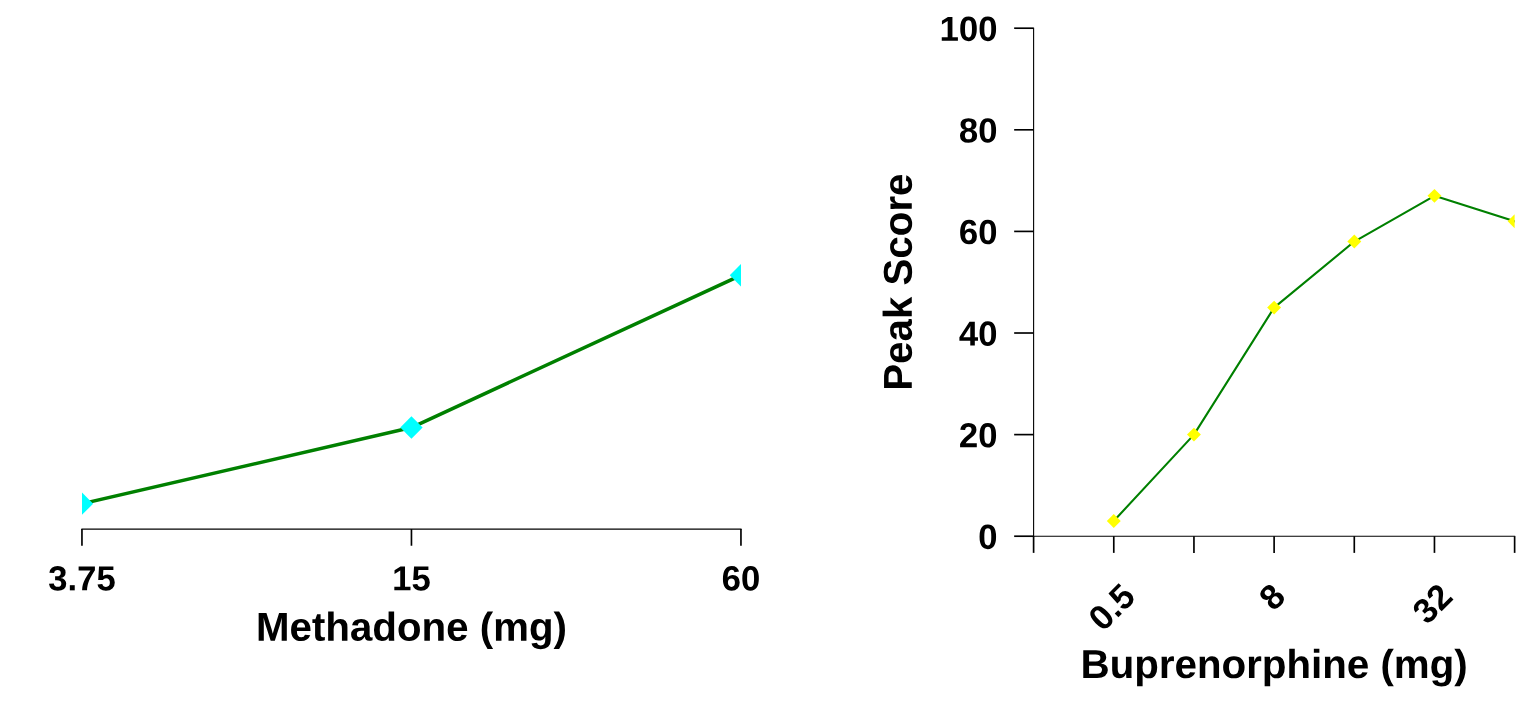 The image size is (1529, 714). Describe the element at coordinates (1111, 606) in the screenshot. I see `x-tick-label: 0.5` at that location.